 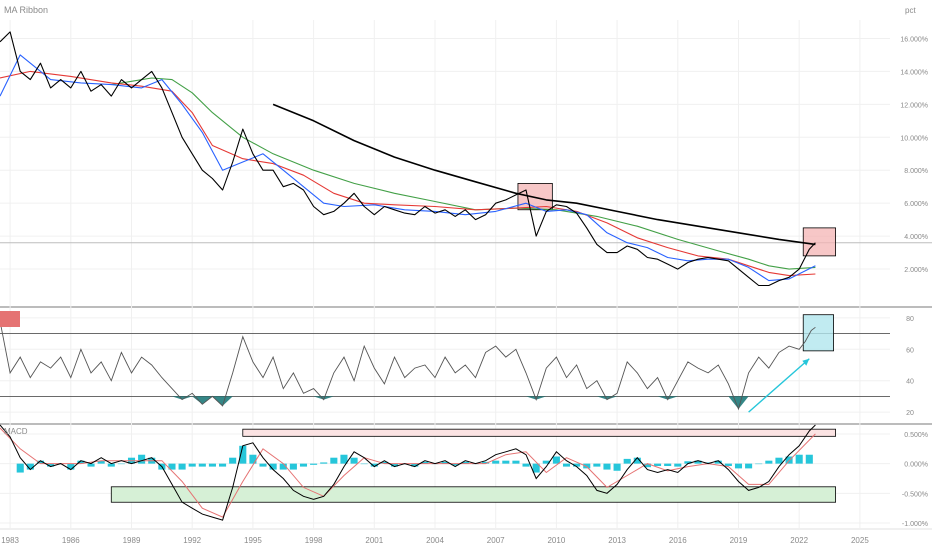 What do you see at coordinates (818, 333) in the screenshot?
I see `rsi-highlight-box` at bounding box center [818, 333].